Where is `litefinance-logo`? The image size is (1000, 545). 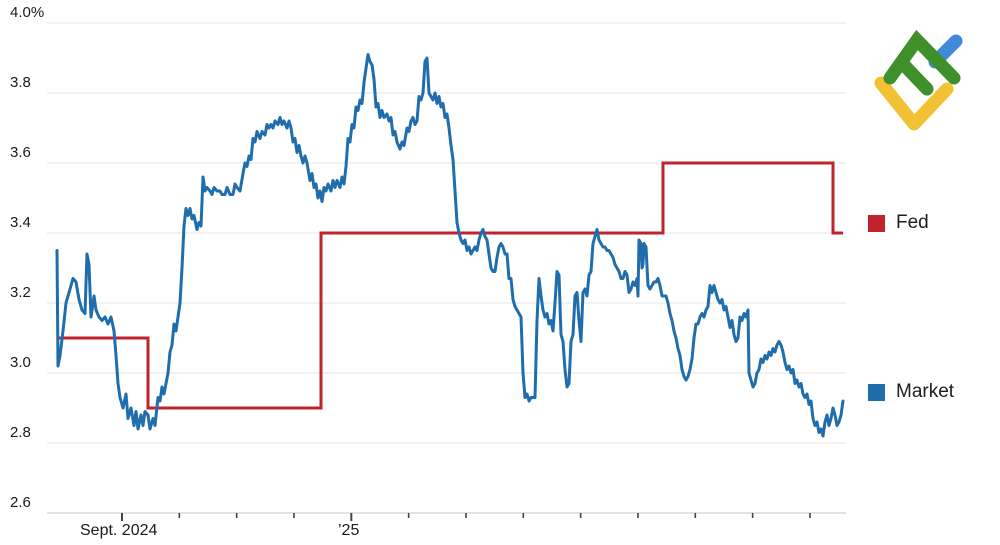
litefinance-logo is located at coordinates (918, 80).